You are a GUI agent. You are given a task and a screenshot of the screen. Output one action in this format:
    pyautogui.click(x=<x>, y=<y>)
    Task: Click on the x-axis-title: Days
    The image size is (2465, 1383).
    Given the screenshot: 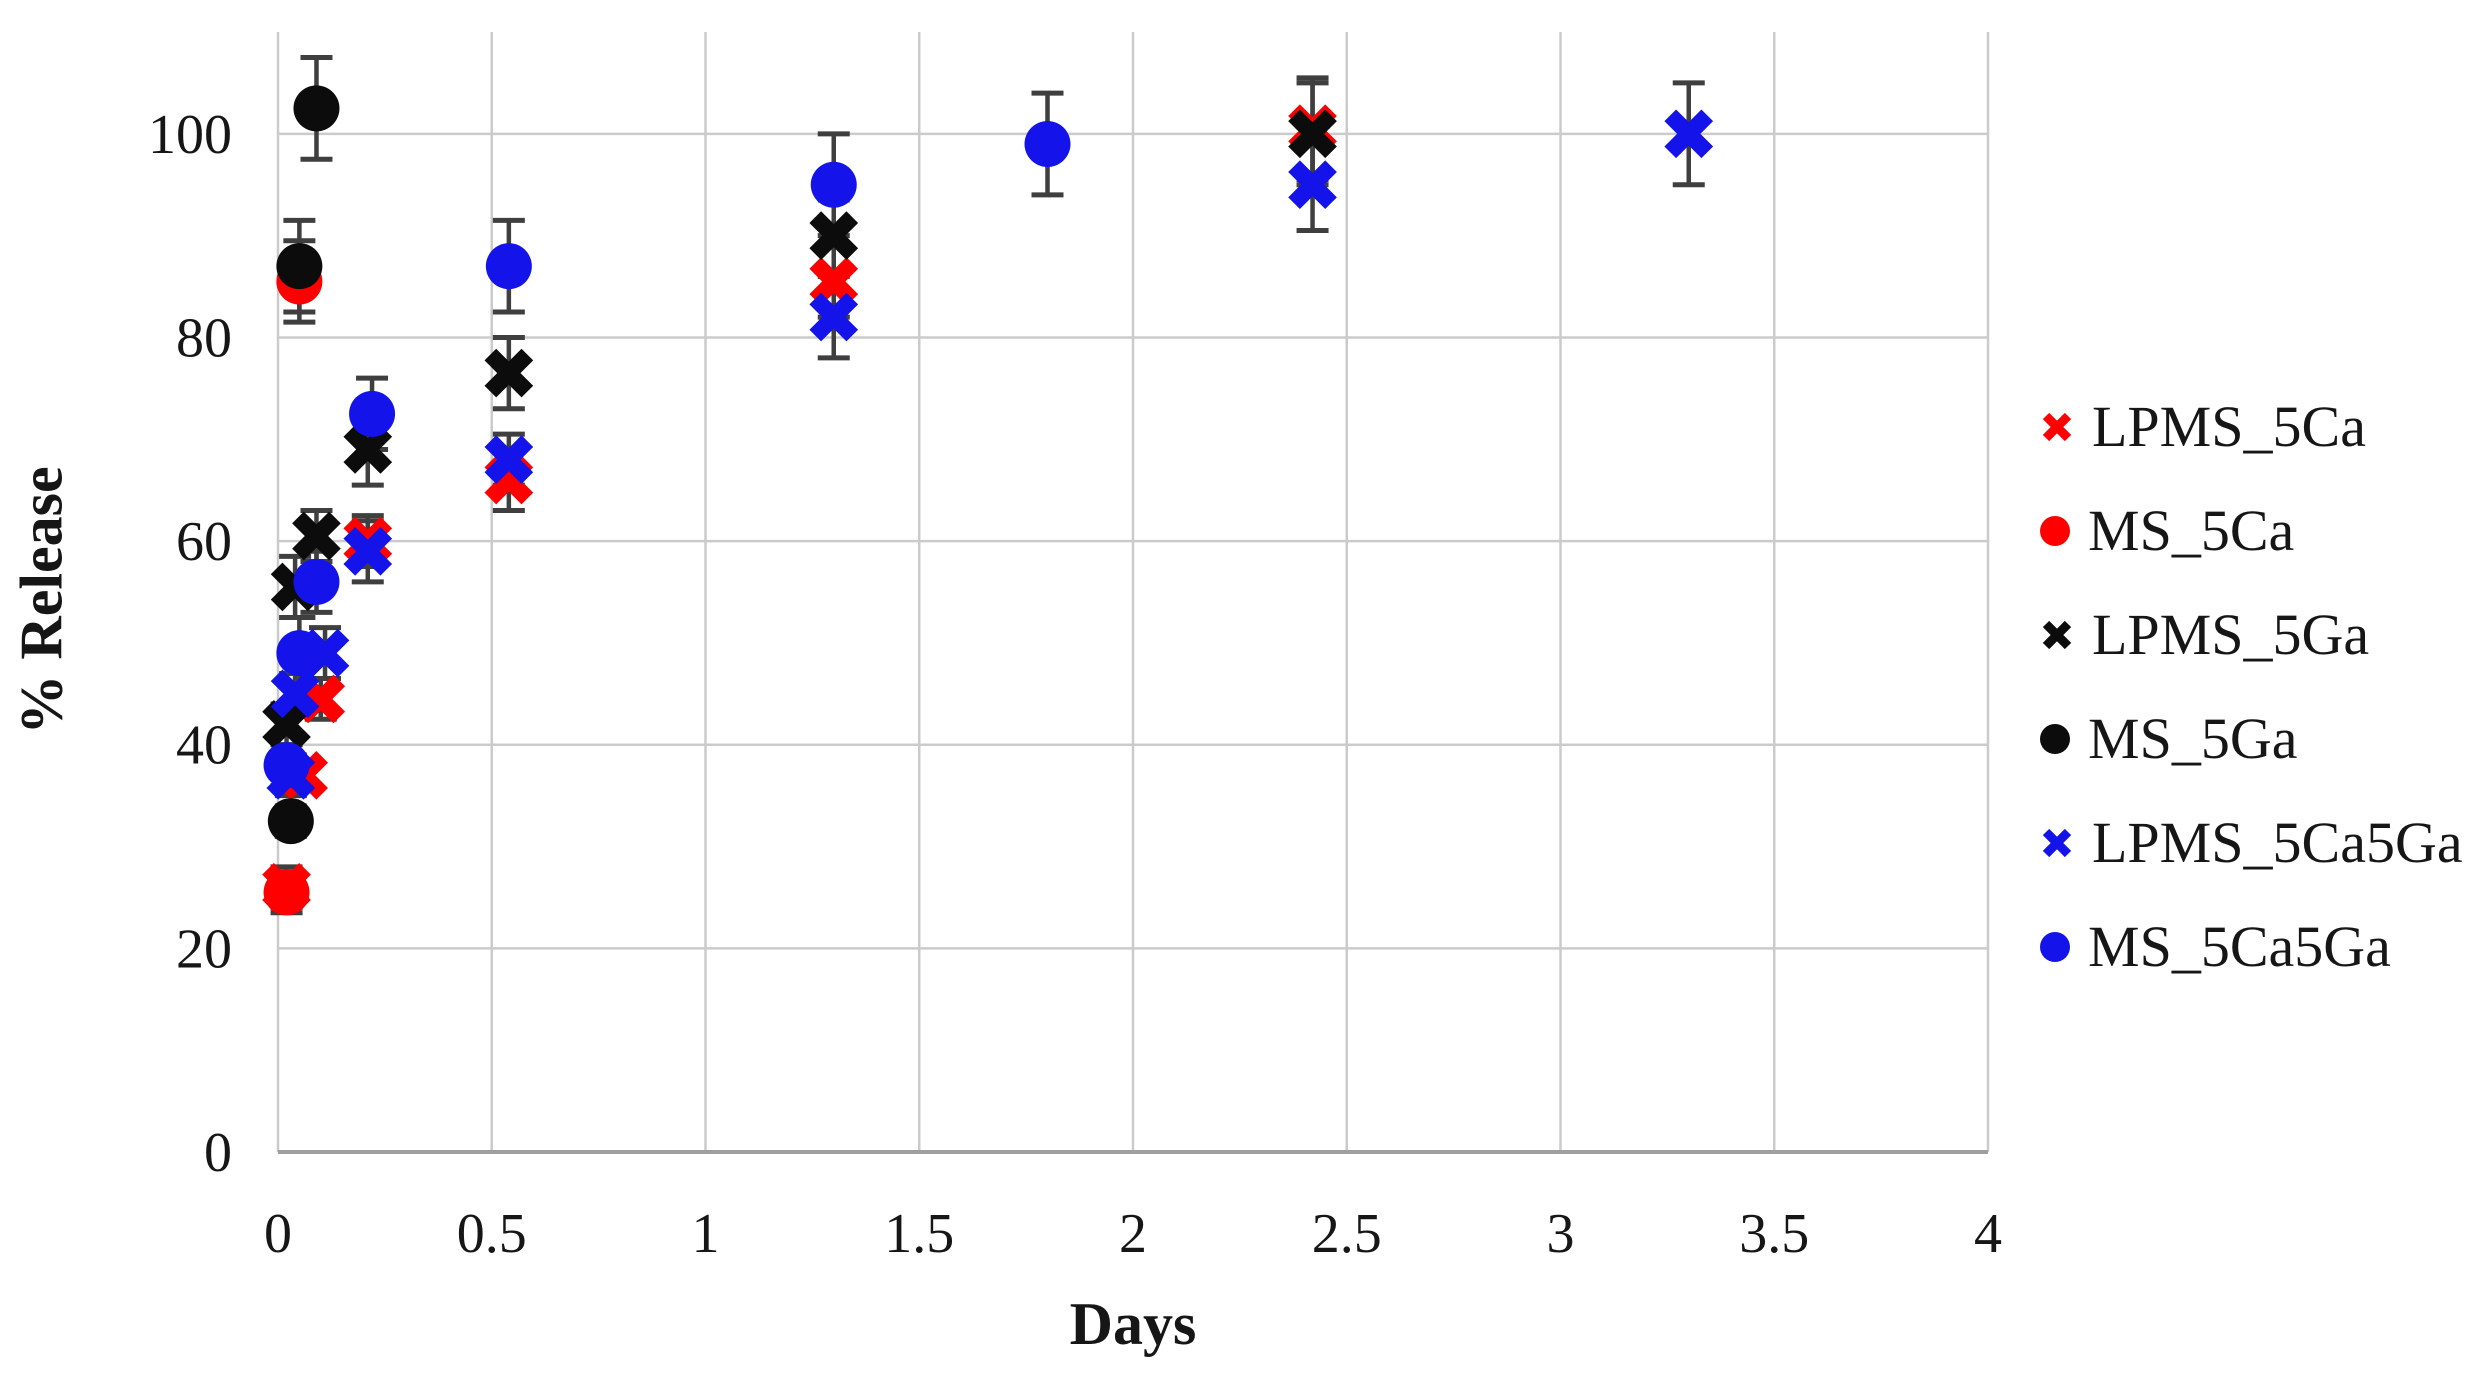 What is the action you would take?
    pyautogui.click(x=1133, y=1324)
    